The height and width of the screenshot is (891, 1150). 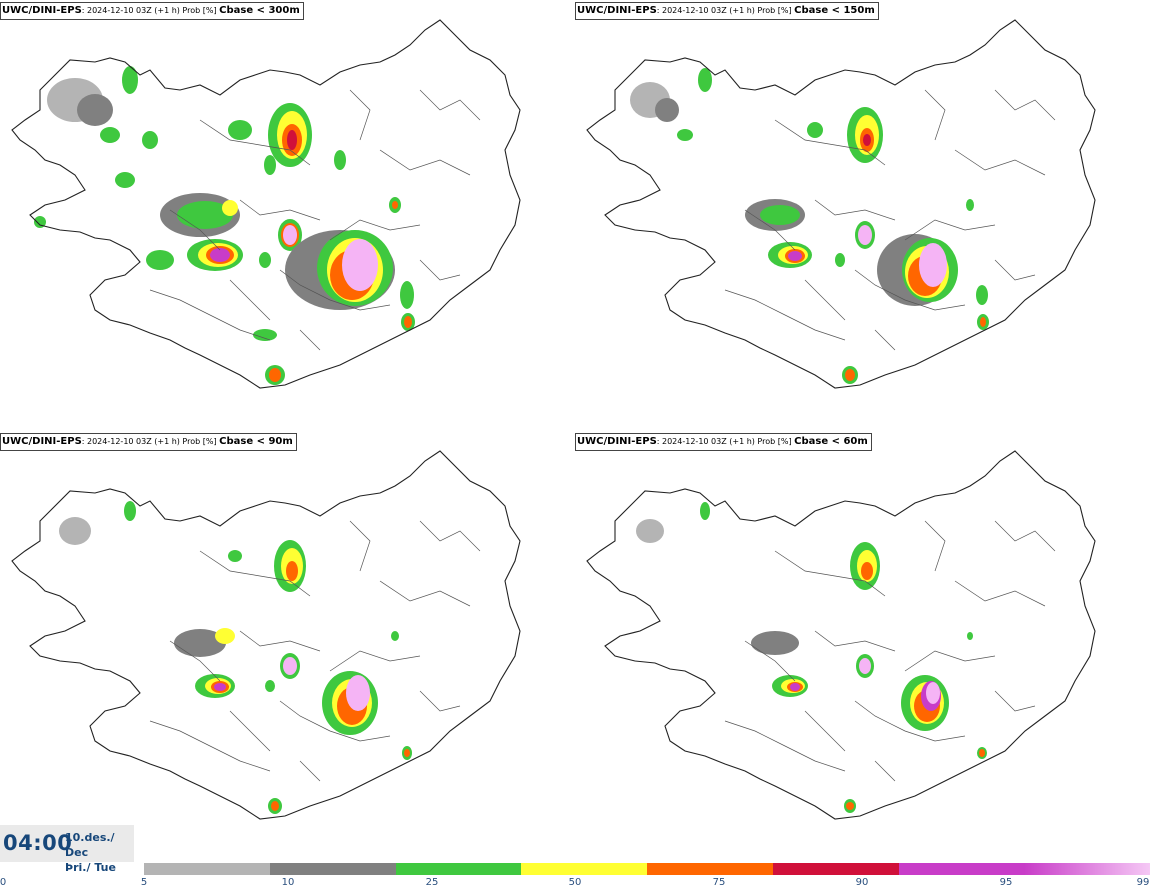 What do you see at coordinates (3, 882) in the screenshot?
I see `legend-tick-label: 0` at bounding box center [3, 882].